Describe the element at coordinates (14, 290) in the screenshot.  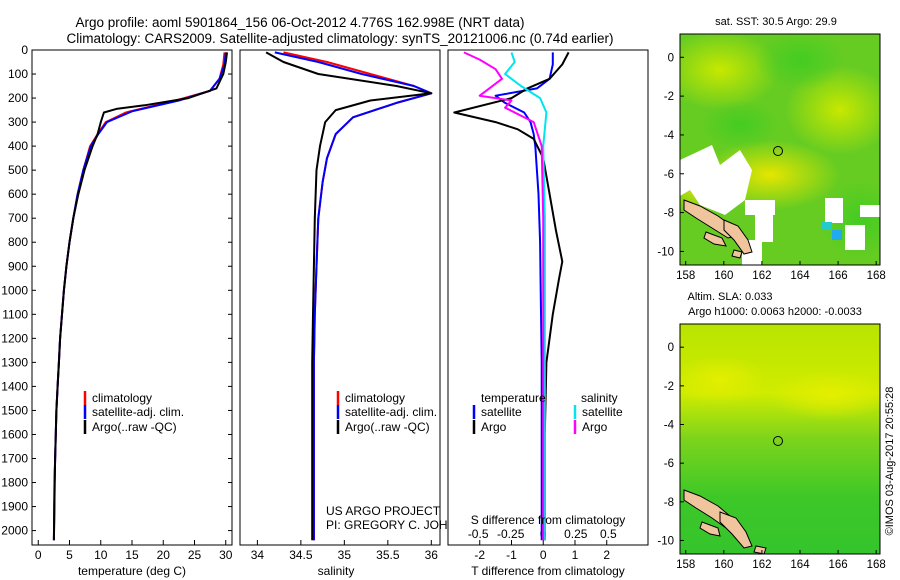
I see `depth-tick-label: 1000` at that location.